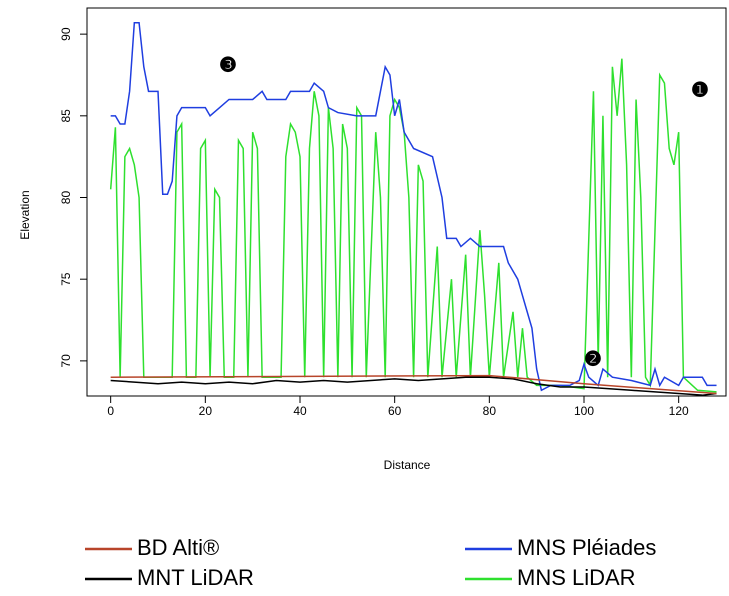 Image resolution: width=729 pixels, height=596 pixels. What do you see at coordinates (206, 411) in the screenshot?
I see `x-tick-label: 20` at bounding box center [206, 411].